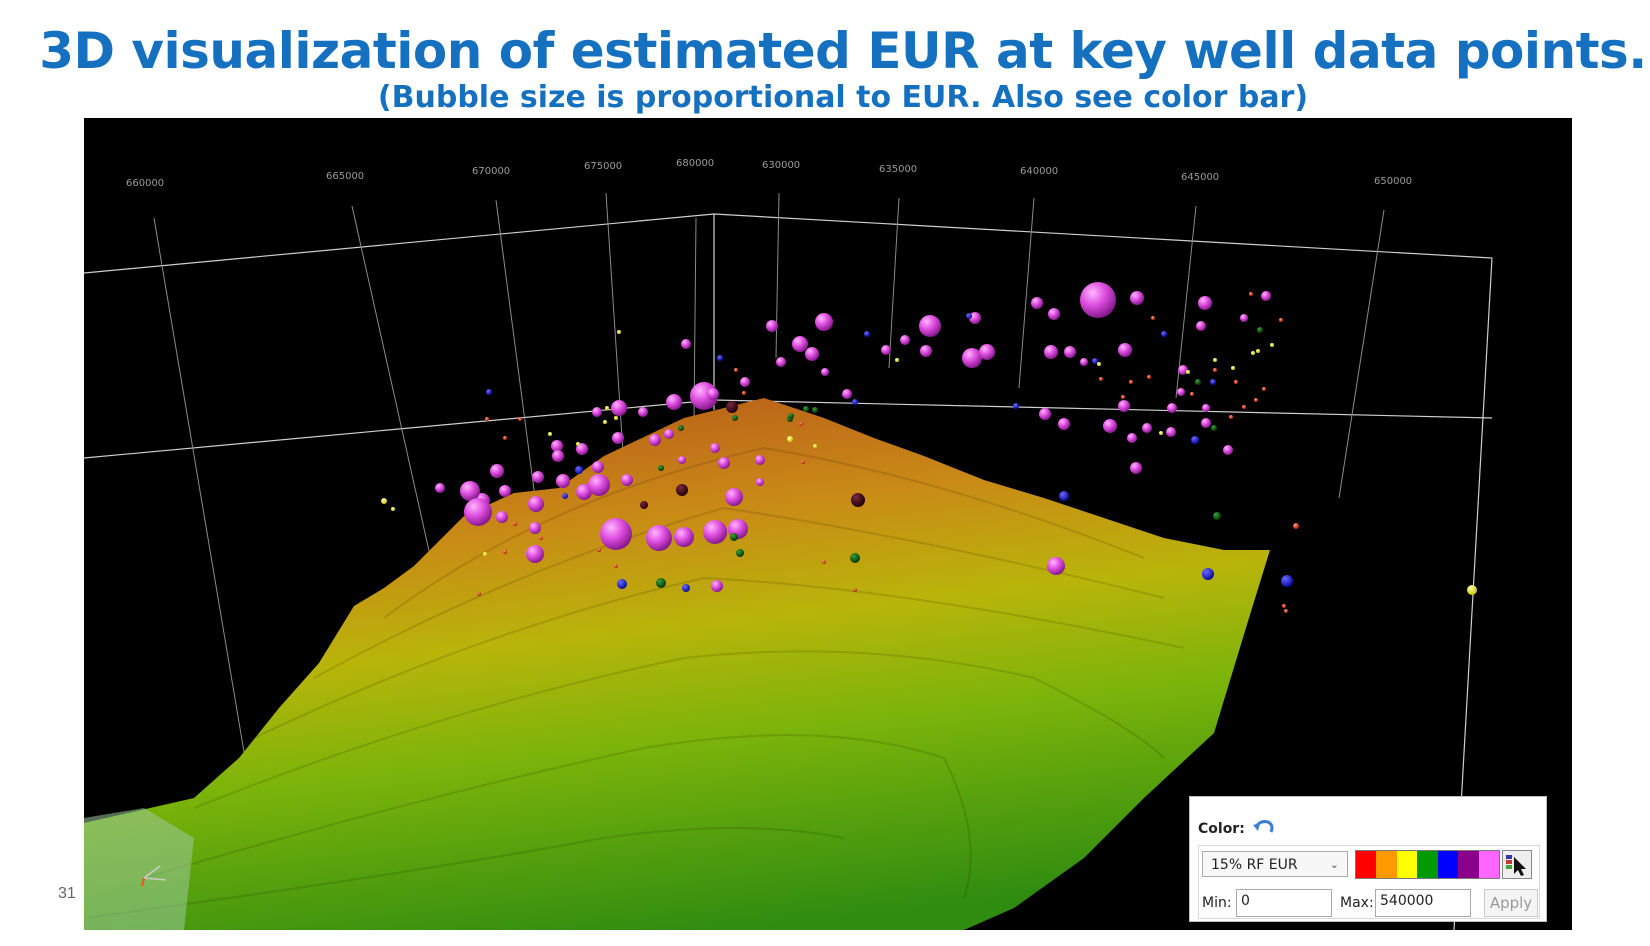 The height and width of the screenshot is (946, 1650). What do you see at coordinates (1264, 830) in the screenshot?
I see `undo-arrow-icon` at bounding box center [1264, 830].